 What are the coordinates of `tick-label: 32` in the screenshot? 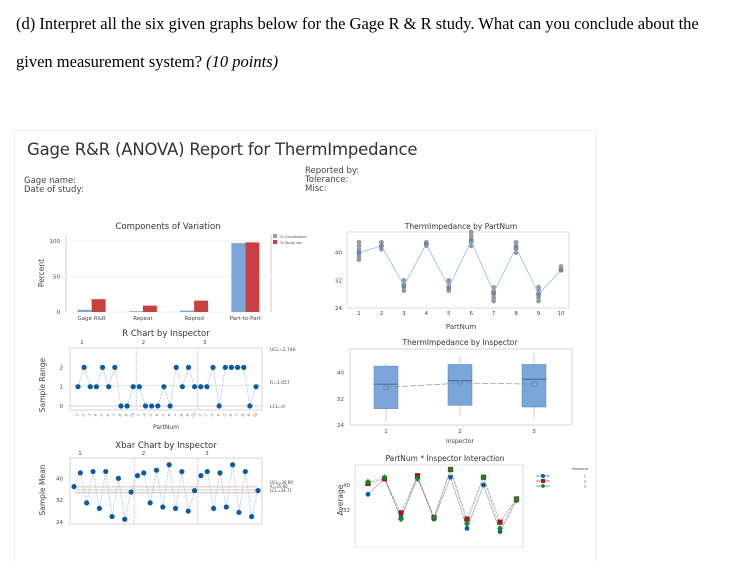 It's located at (59, 501).